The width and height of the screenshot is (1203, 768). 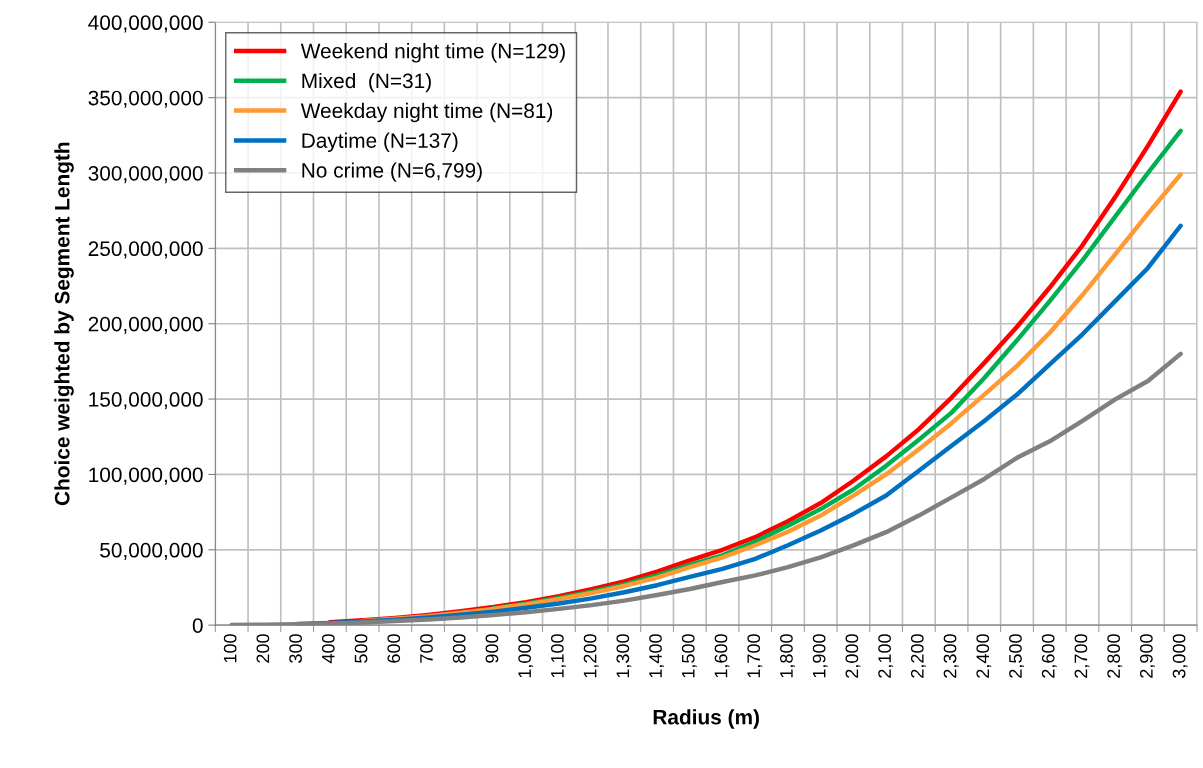 What do you see at coordinates (145, 24) in the screenshot?
I see `y-tick-label: 400,000,000` at bounding box center [145, 24].